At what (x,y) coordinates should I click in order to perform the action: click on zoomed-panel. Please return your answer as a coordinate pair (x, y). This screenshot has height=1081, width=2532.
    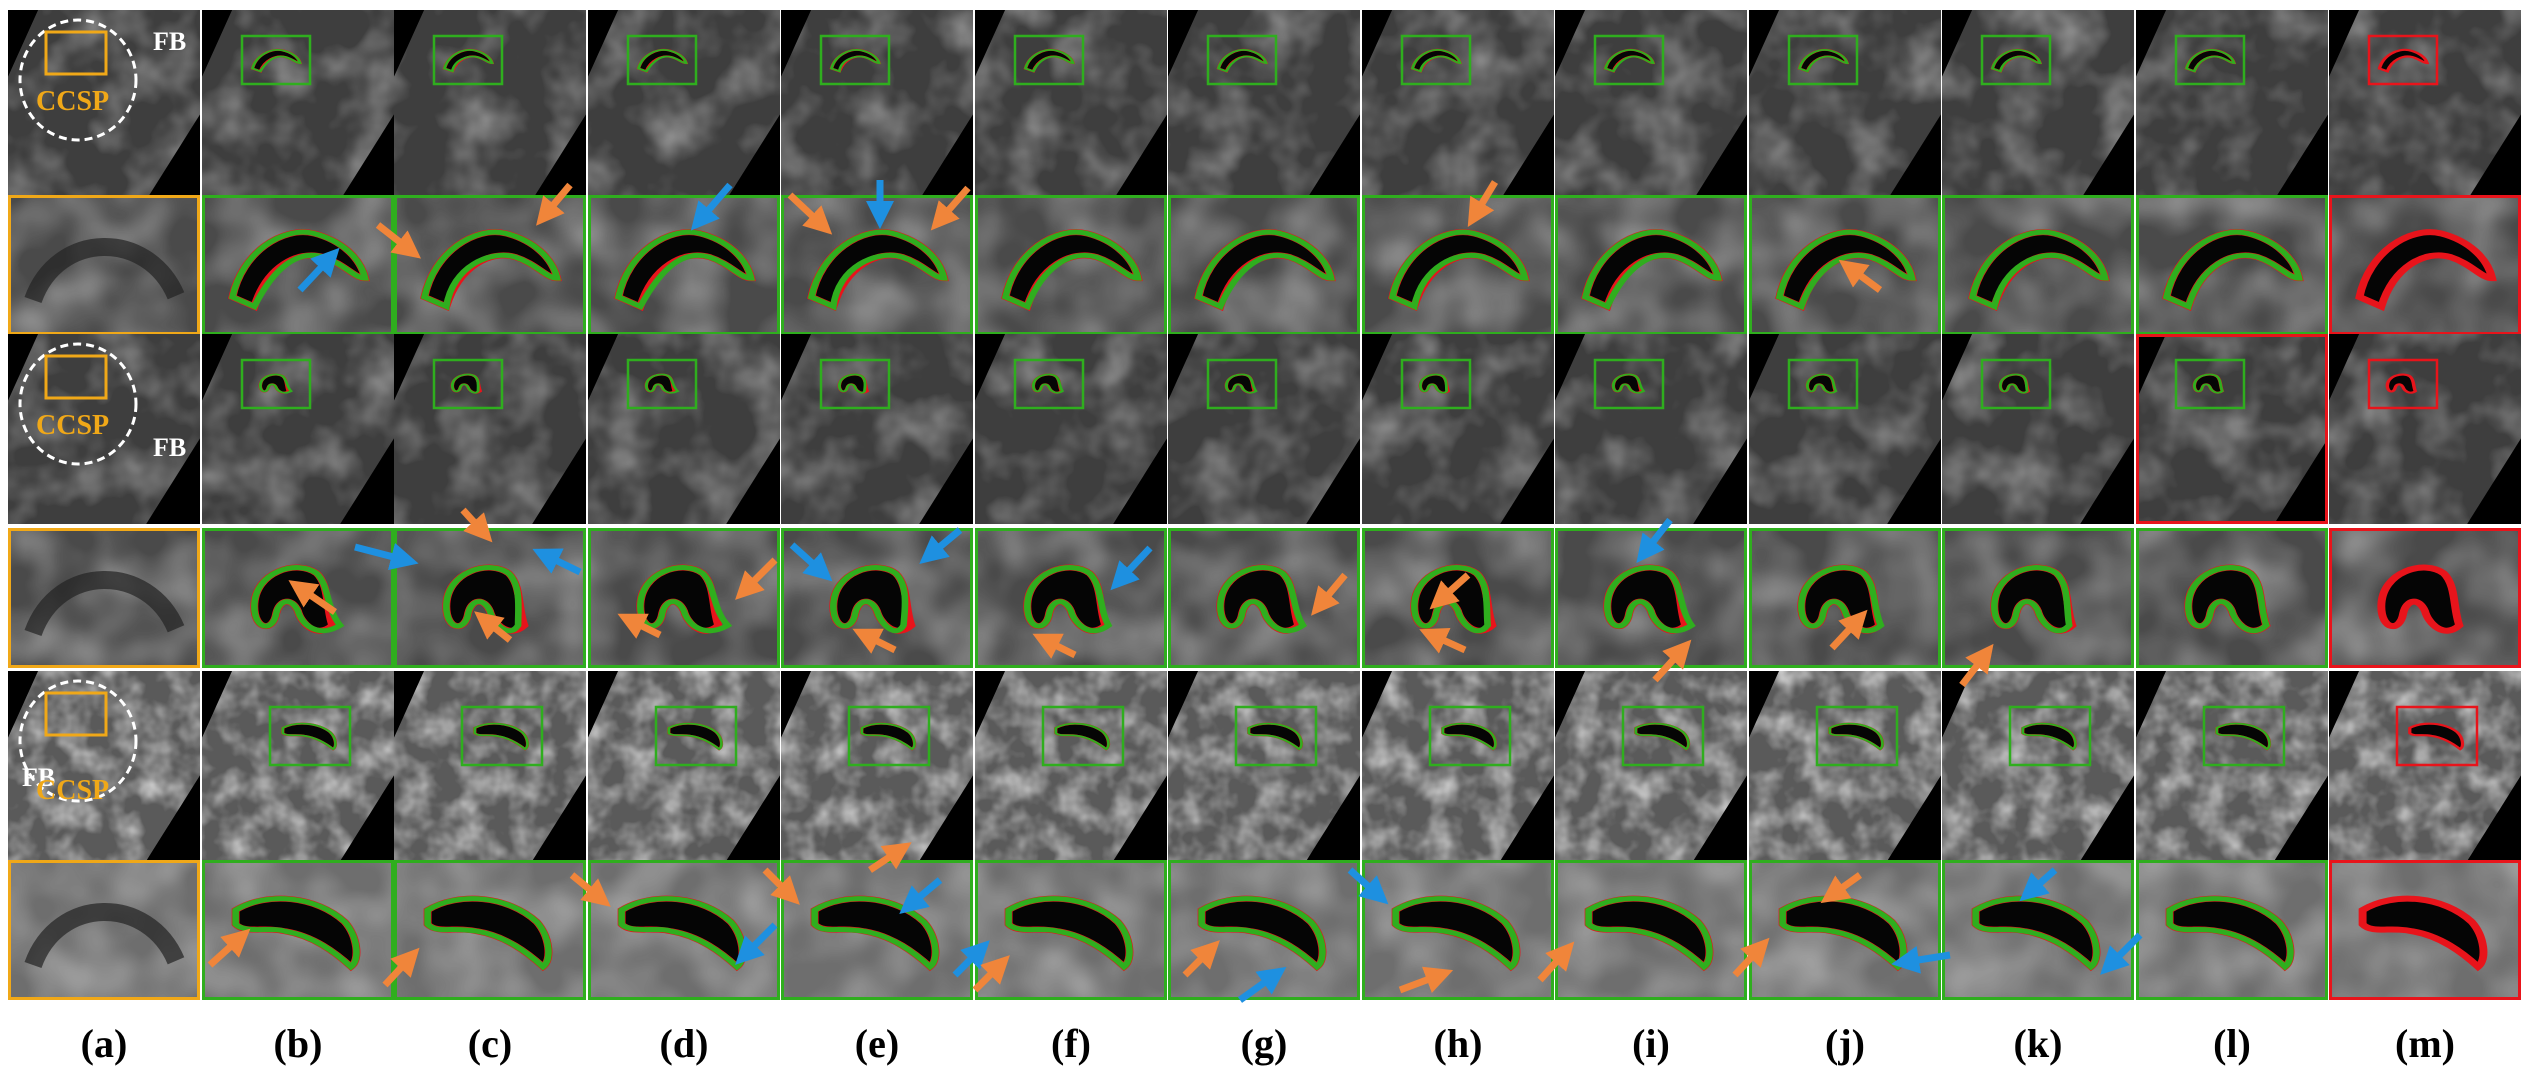
    Looking at the image, I should click on (2425, 265).